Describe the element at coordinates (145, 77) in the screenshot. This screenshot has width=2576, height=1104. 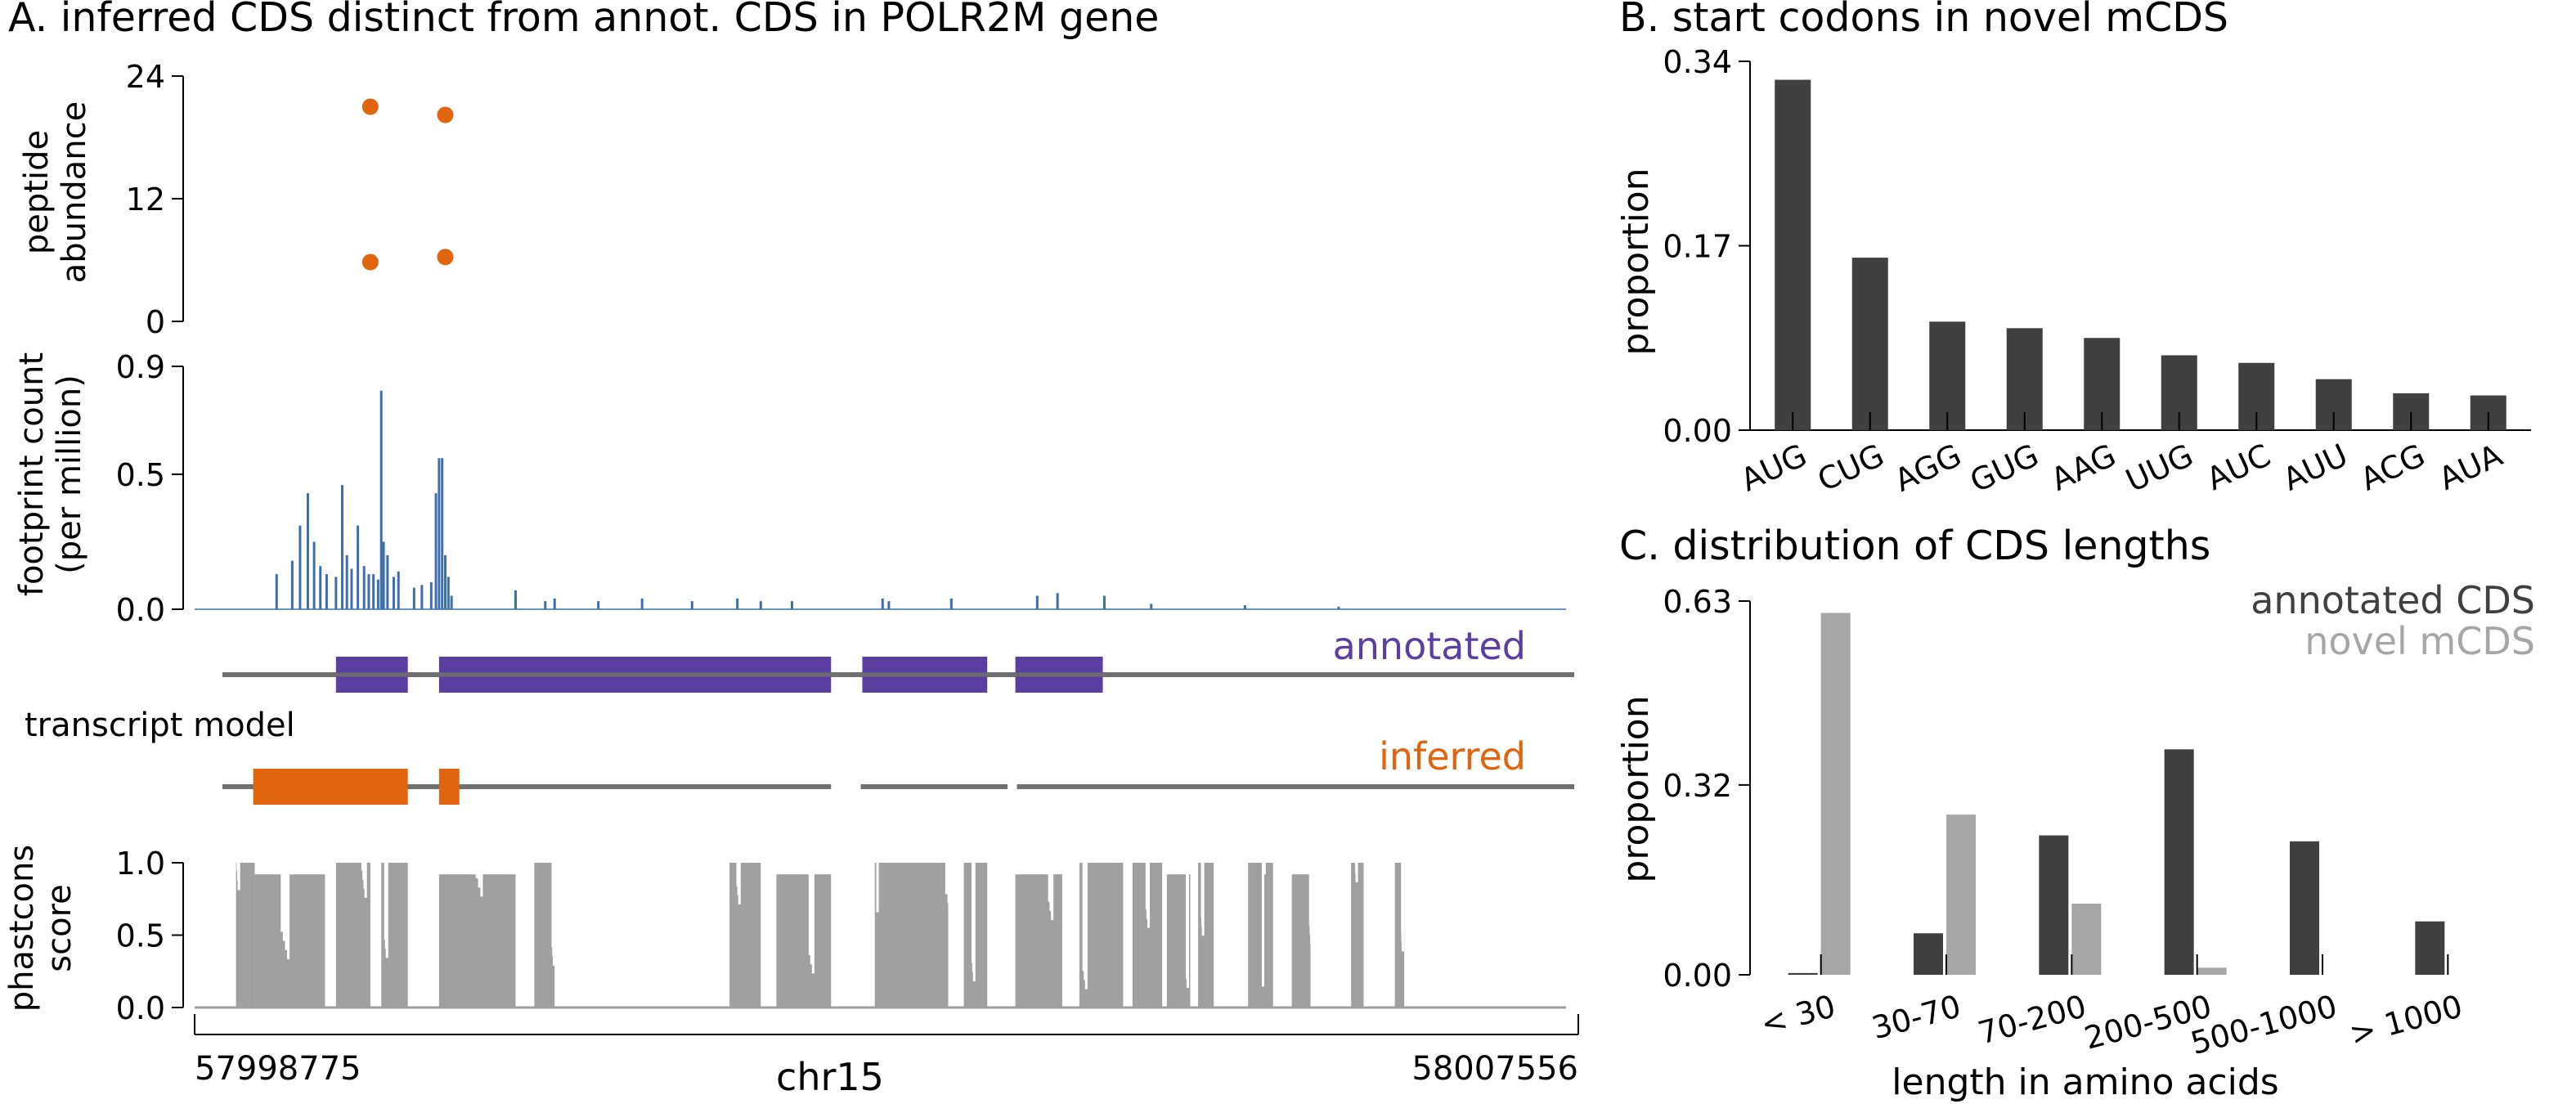
I see `peptide-tick-label: 24` at that location.